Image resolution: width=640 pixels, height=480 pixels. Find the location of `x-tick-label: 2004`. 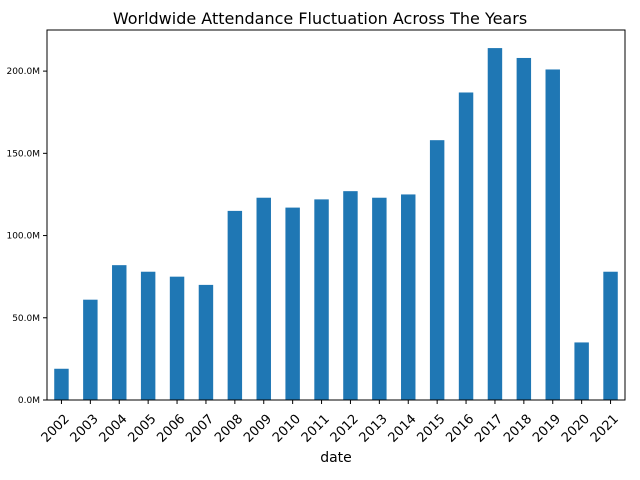

x-tick-label: 2004 is located at coordinates (114, 429).